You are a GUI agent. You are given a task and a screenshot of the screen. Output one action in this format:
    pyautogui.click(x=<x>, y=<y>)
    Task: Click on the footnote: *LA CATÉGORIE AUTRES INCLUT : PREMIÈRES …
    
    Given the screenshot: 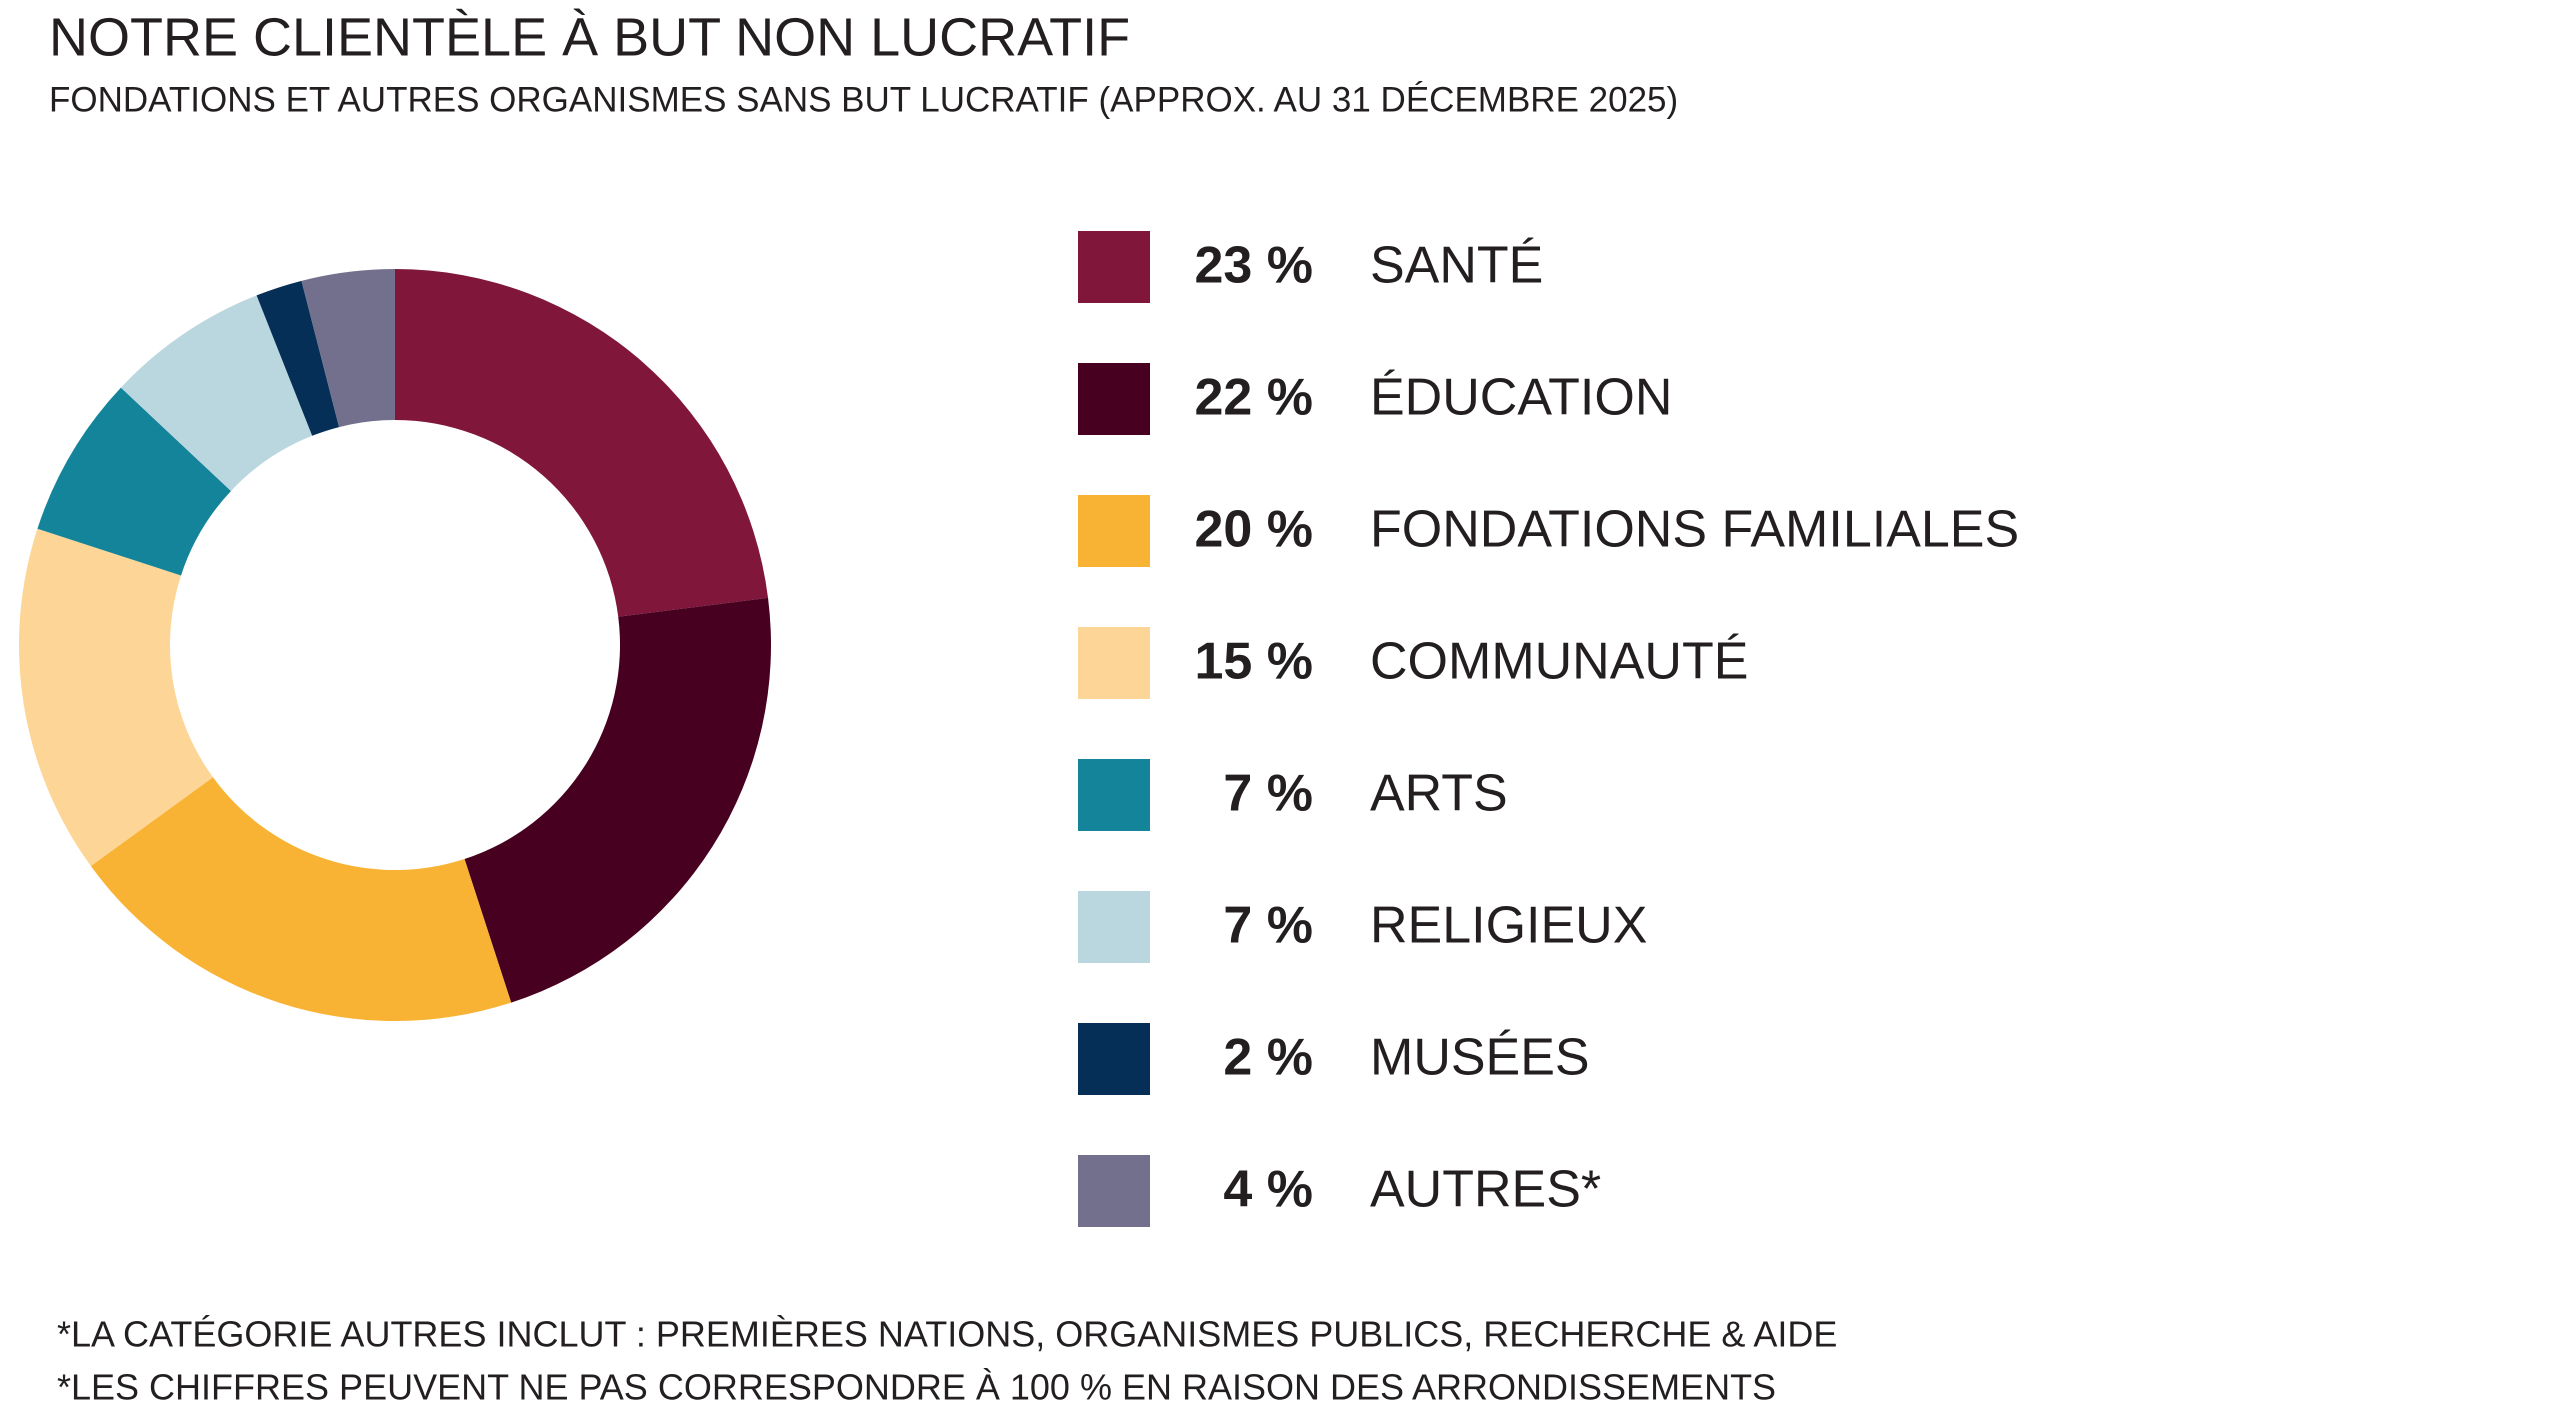 What is the action you would take?
    pyautogui.click(x=947, y=1334)
    